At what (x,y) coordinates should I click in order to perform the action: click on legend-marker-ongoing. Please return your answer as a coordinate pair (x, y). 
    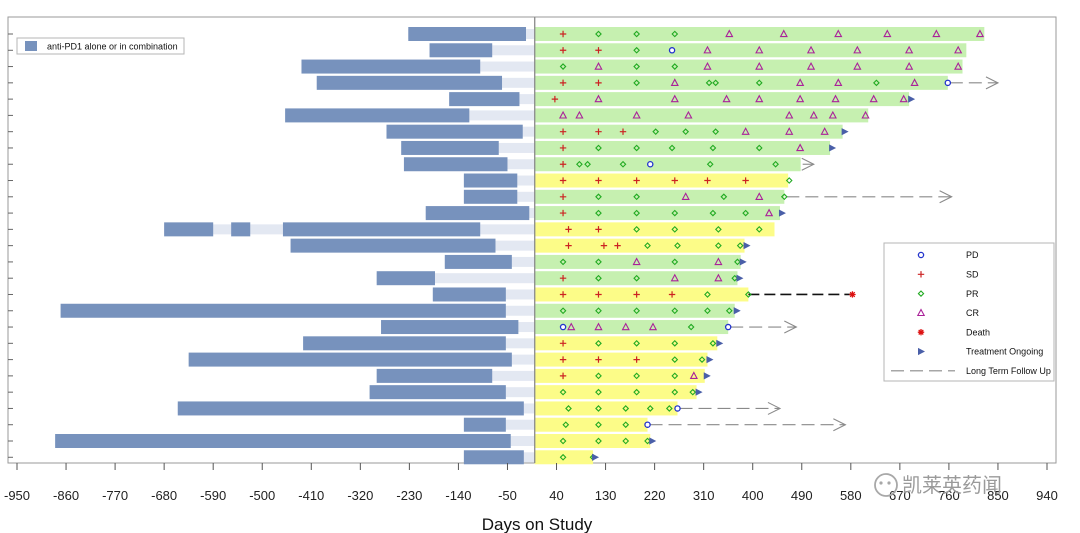
    Looking at the image, I should click on (921, 351).